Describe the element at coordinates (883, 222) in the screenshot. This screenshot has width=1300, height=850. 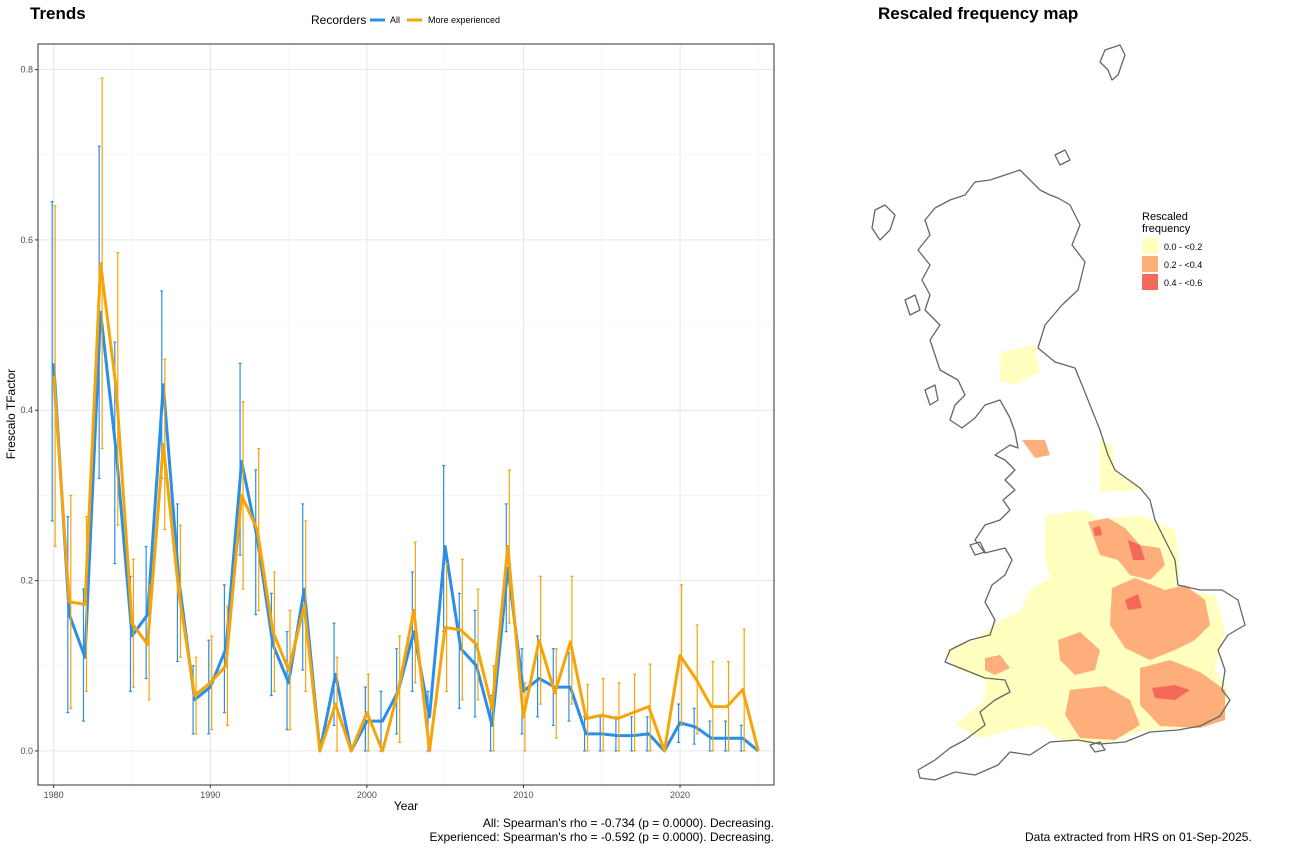
I see `coastline-lewis` at that location.